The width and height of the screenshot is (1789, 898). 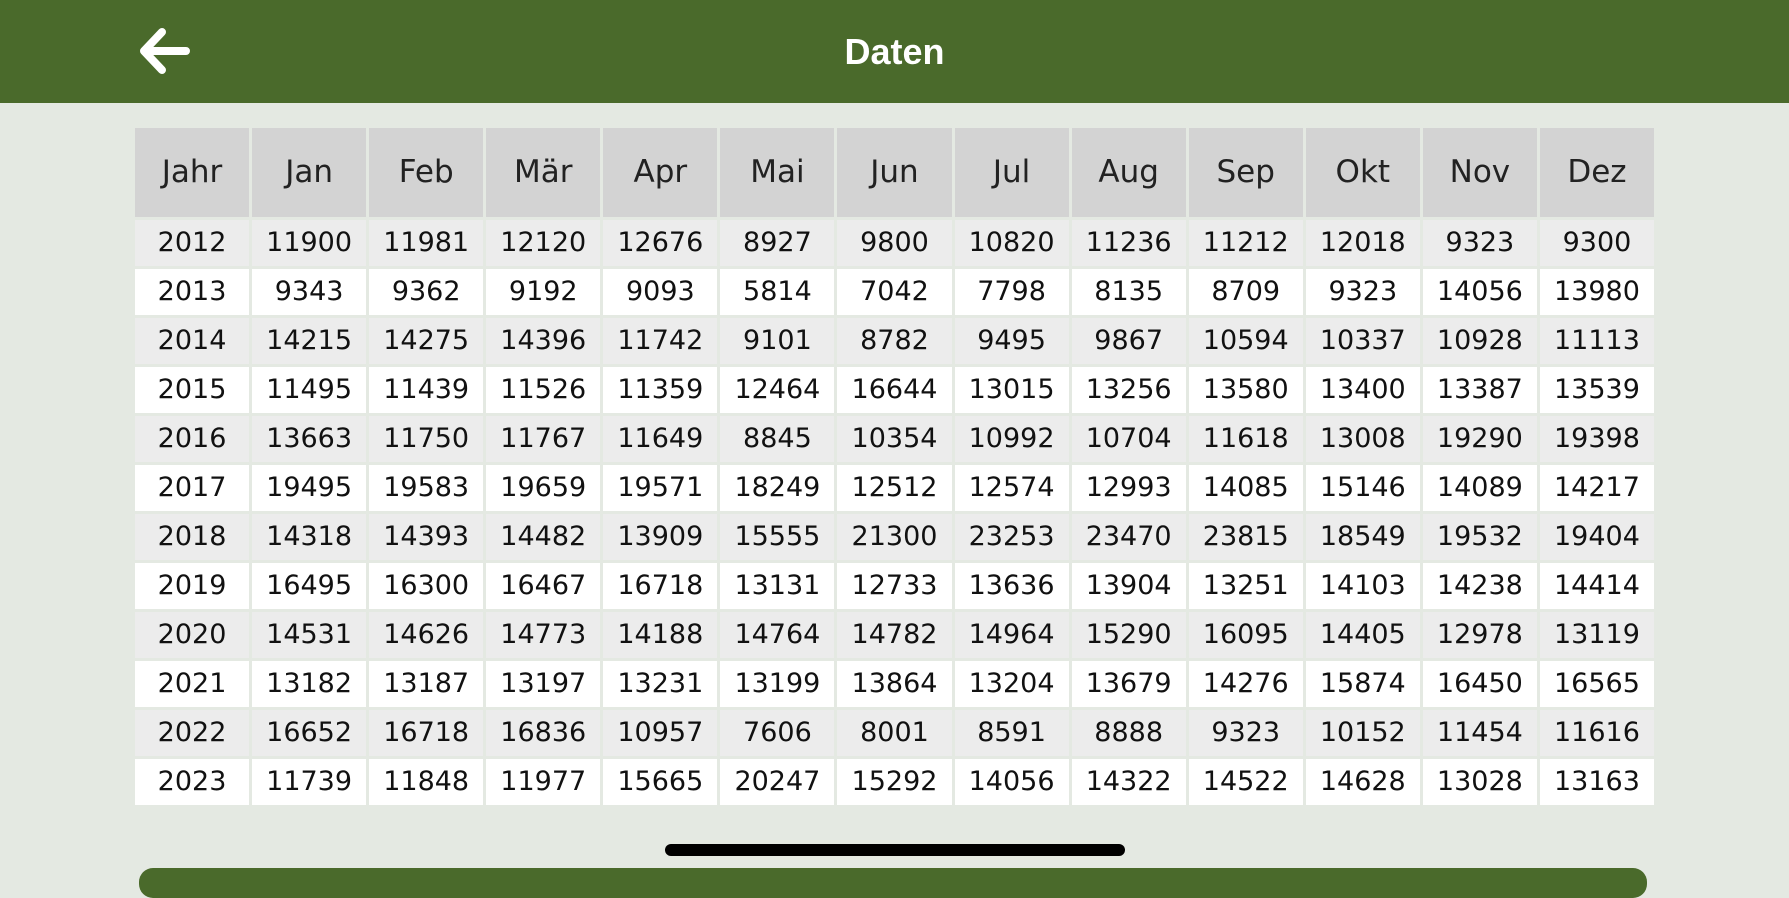 What do you see at coordinates (426, 243) in the screenshot?
I see `value-cell: 11981` at bounding box center [426, 243].